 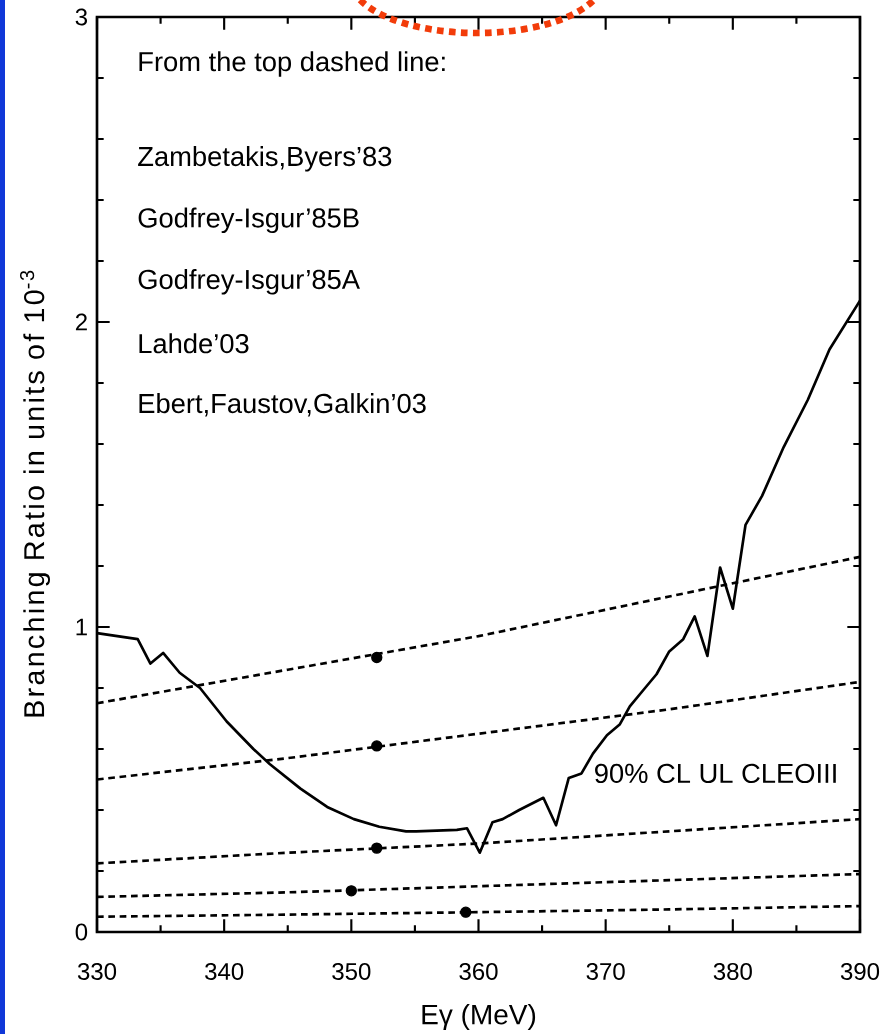 I want to click on x-tick-label: 380, so click(x=732, y=971).